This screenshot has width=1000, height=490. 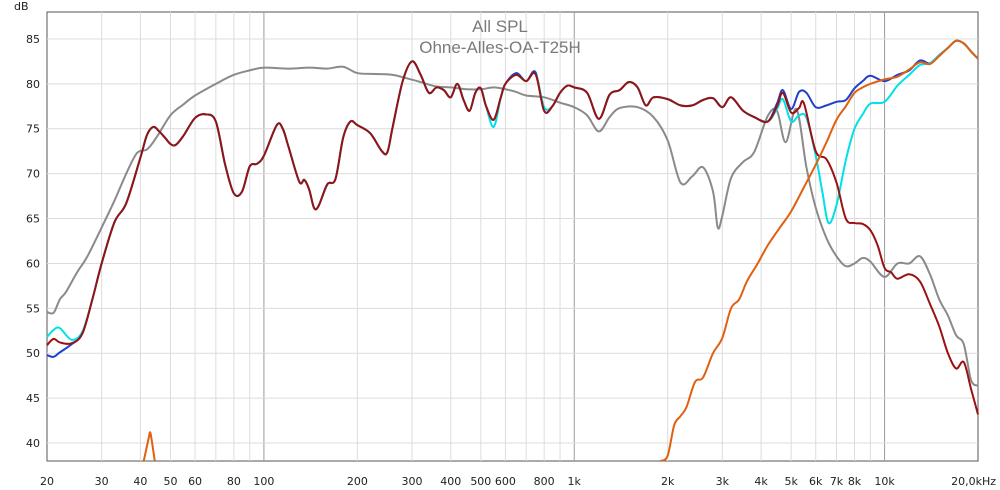 What do you see at coordinates (500, 47) in the screenshot?
I see `chart-subtitle: Ohne-Alles-OA-T25H` at bounding box center [500, 47].